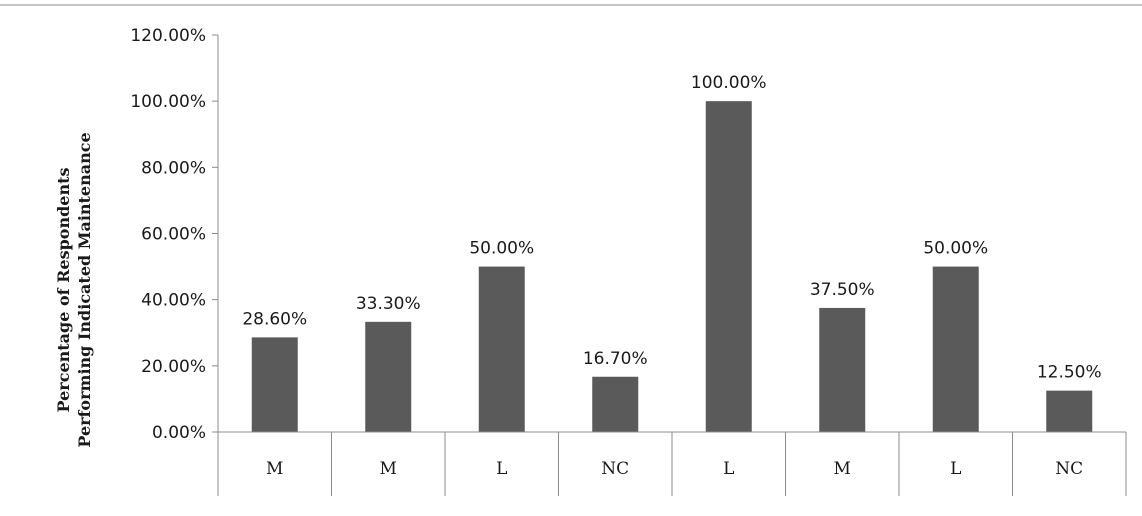 The height and width of the screenshot is (516, 1142). Describe the element at coordinates (63, 290) in the screenshot. I see `y-axis-title-line-1: Percentage of Respondents` at that location.